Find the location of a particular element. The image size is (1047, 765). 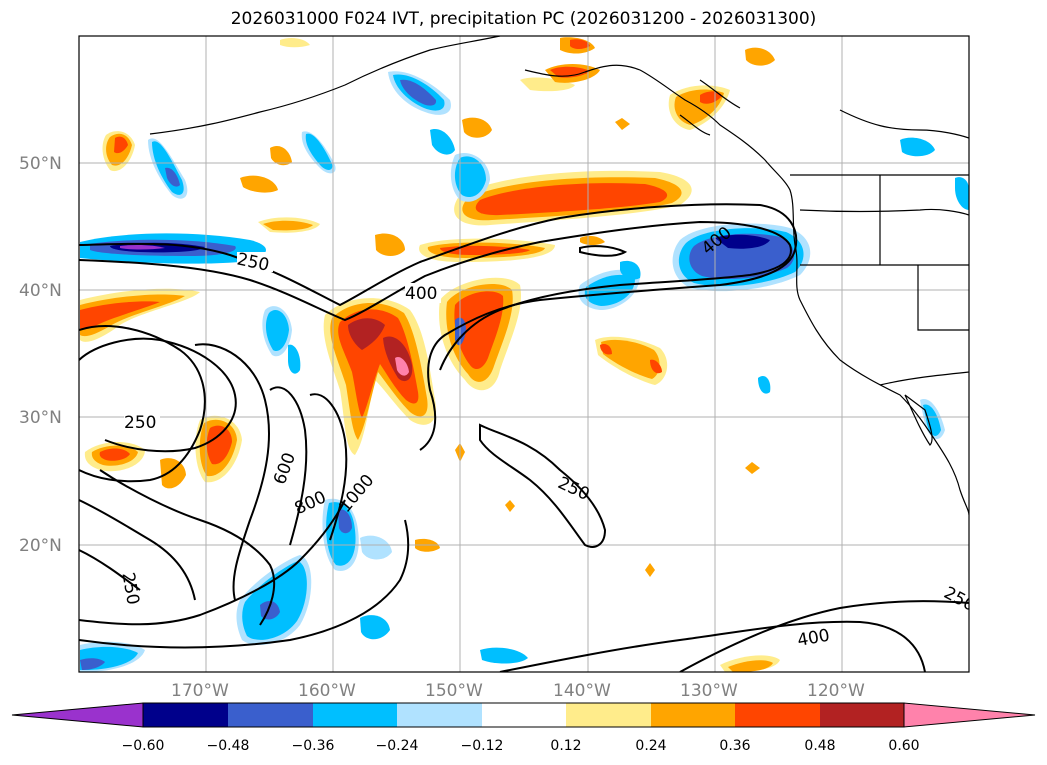

lon-label: 150°W is located at coordinates (454, 691).